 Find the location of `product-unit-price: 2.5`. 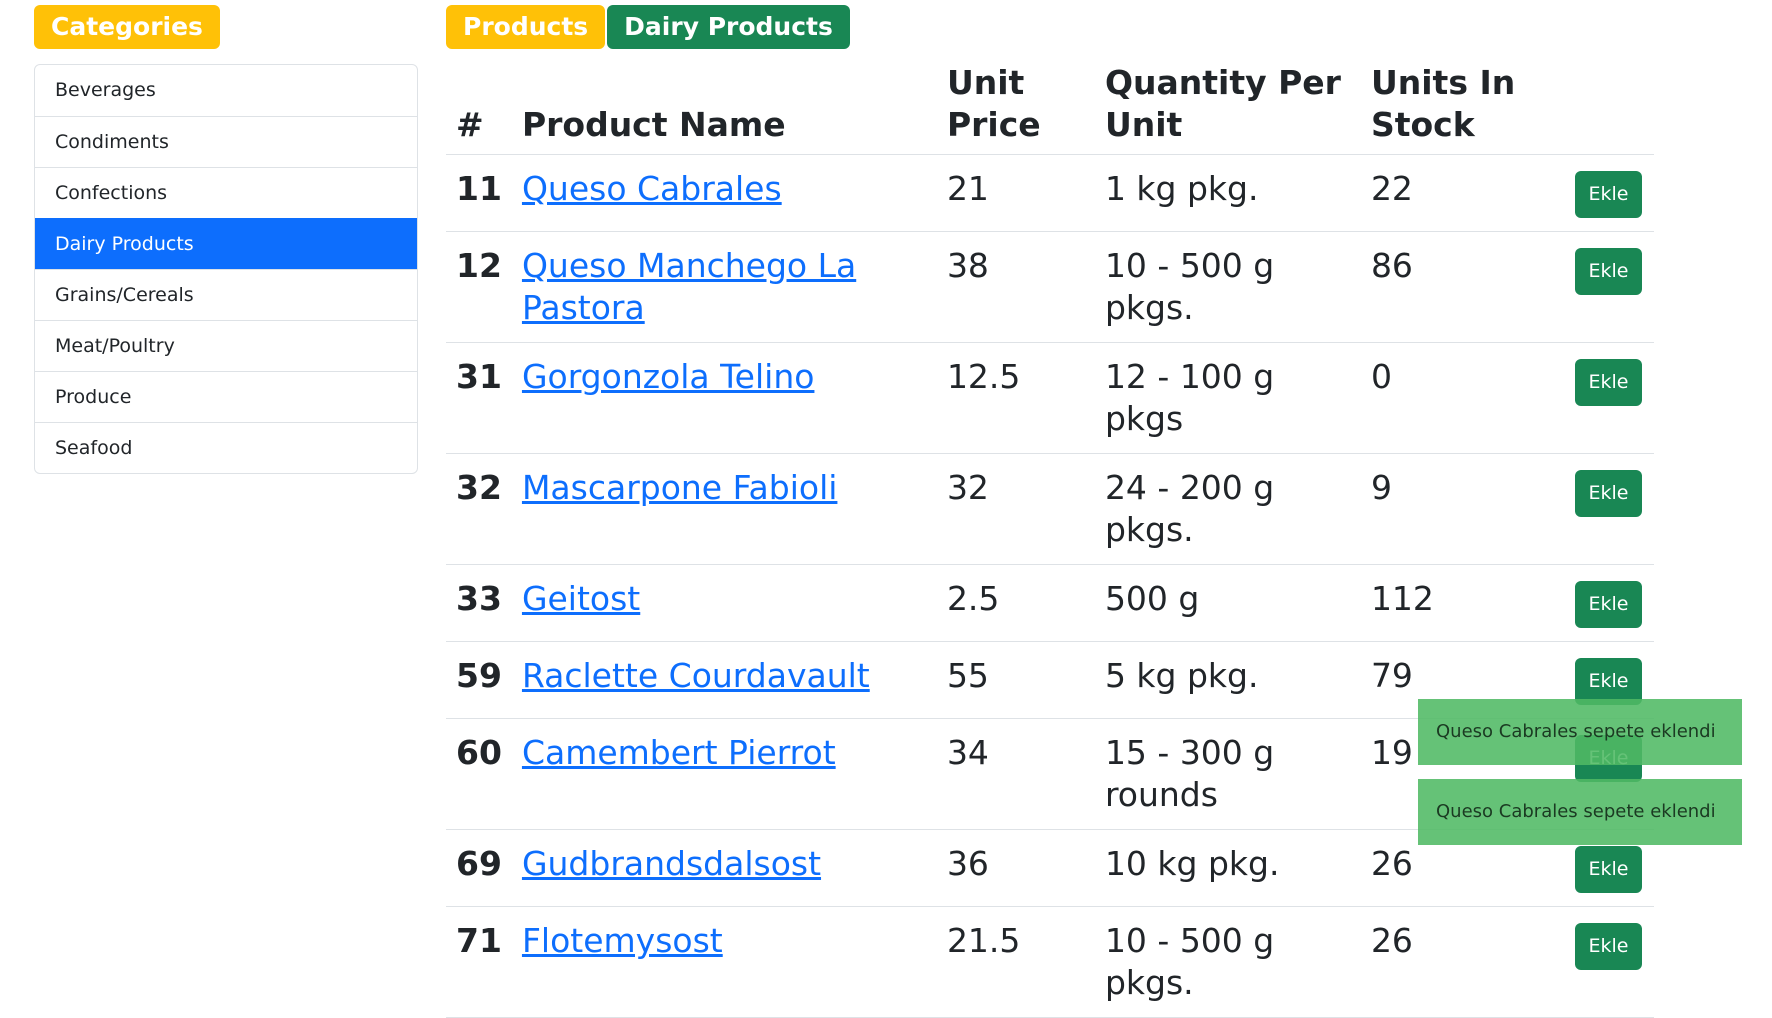

product-unit-price: 2.5 is located at coordinates (1015, 603).